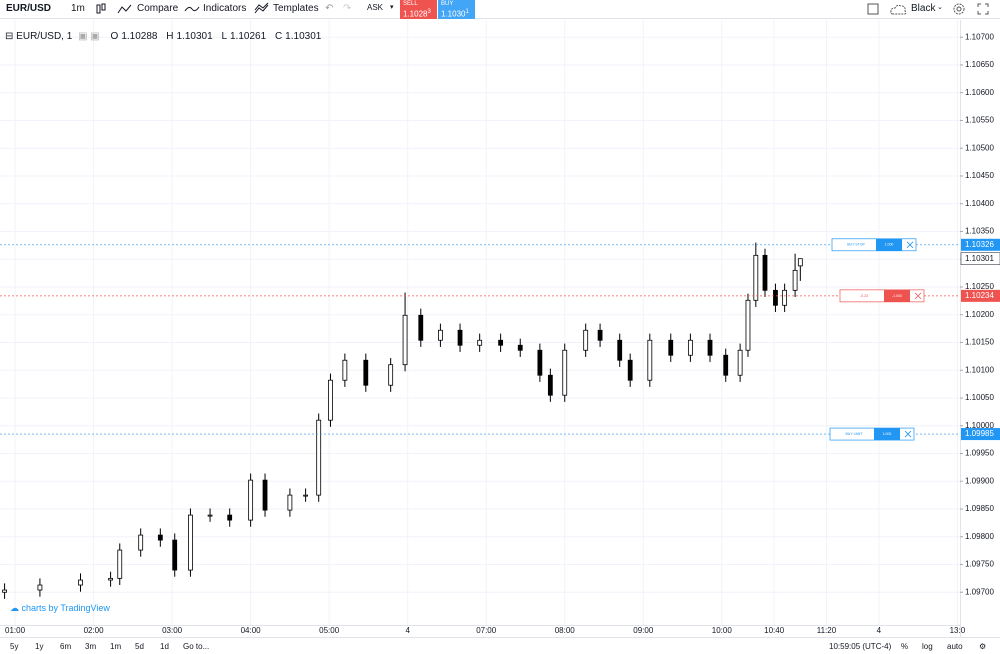 This screenshot has width=1000, height=654. What do you see at coordinates (979, 64) in the screenshot?
I see `y-tick-label: 1.10650` at bounding box center [979, 64].